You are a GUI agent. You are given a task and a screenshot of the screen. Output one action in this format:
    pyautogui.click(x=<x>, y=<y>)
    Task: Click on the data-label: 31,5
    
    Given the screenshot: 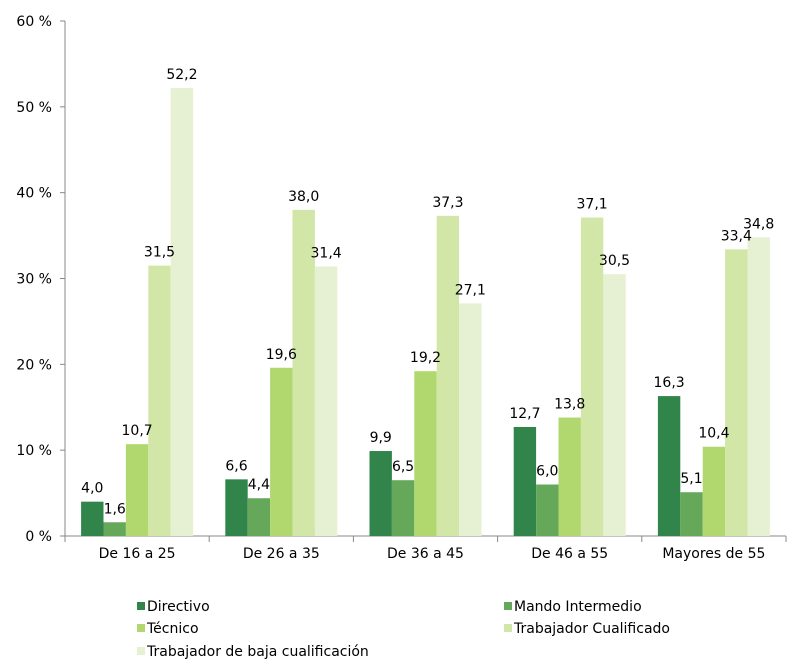 What is the action you would take?
    pyautogui.click(x=159, y=253)
    